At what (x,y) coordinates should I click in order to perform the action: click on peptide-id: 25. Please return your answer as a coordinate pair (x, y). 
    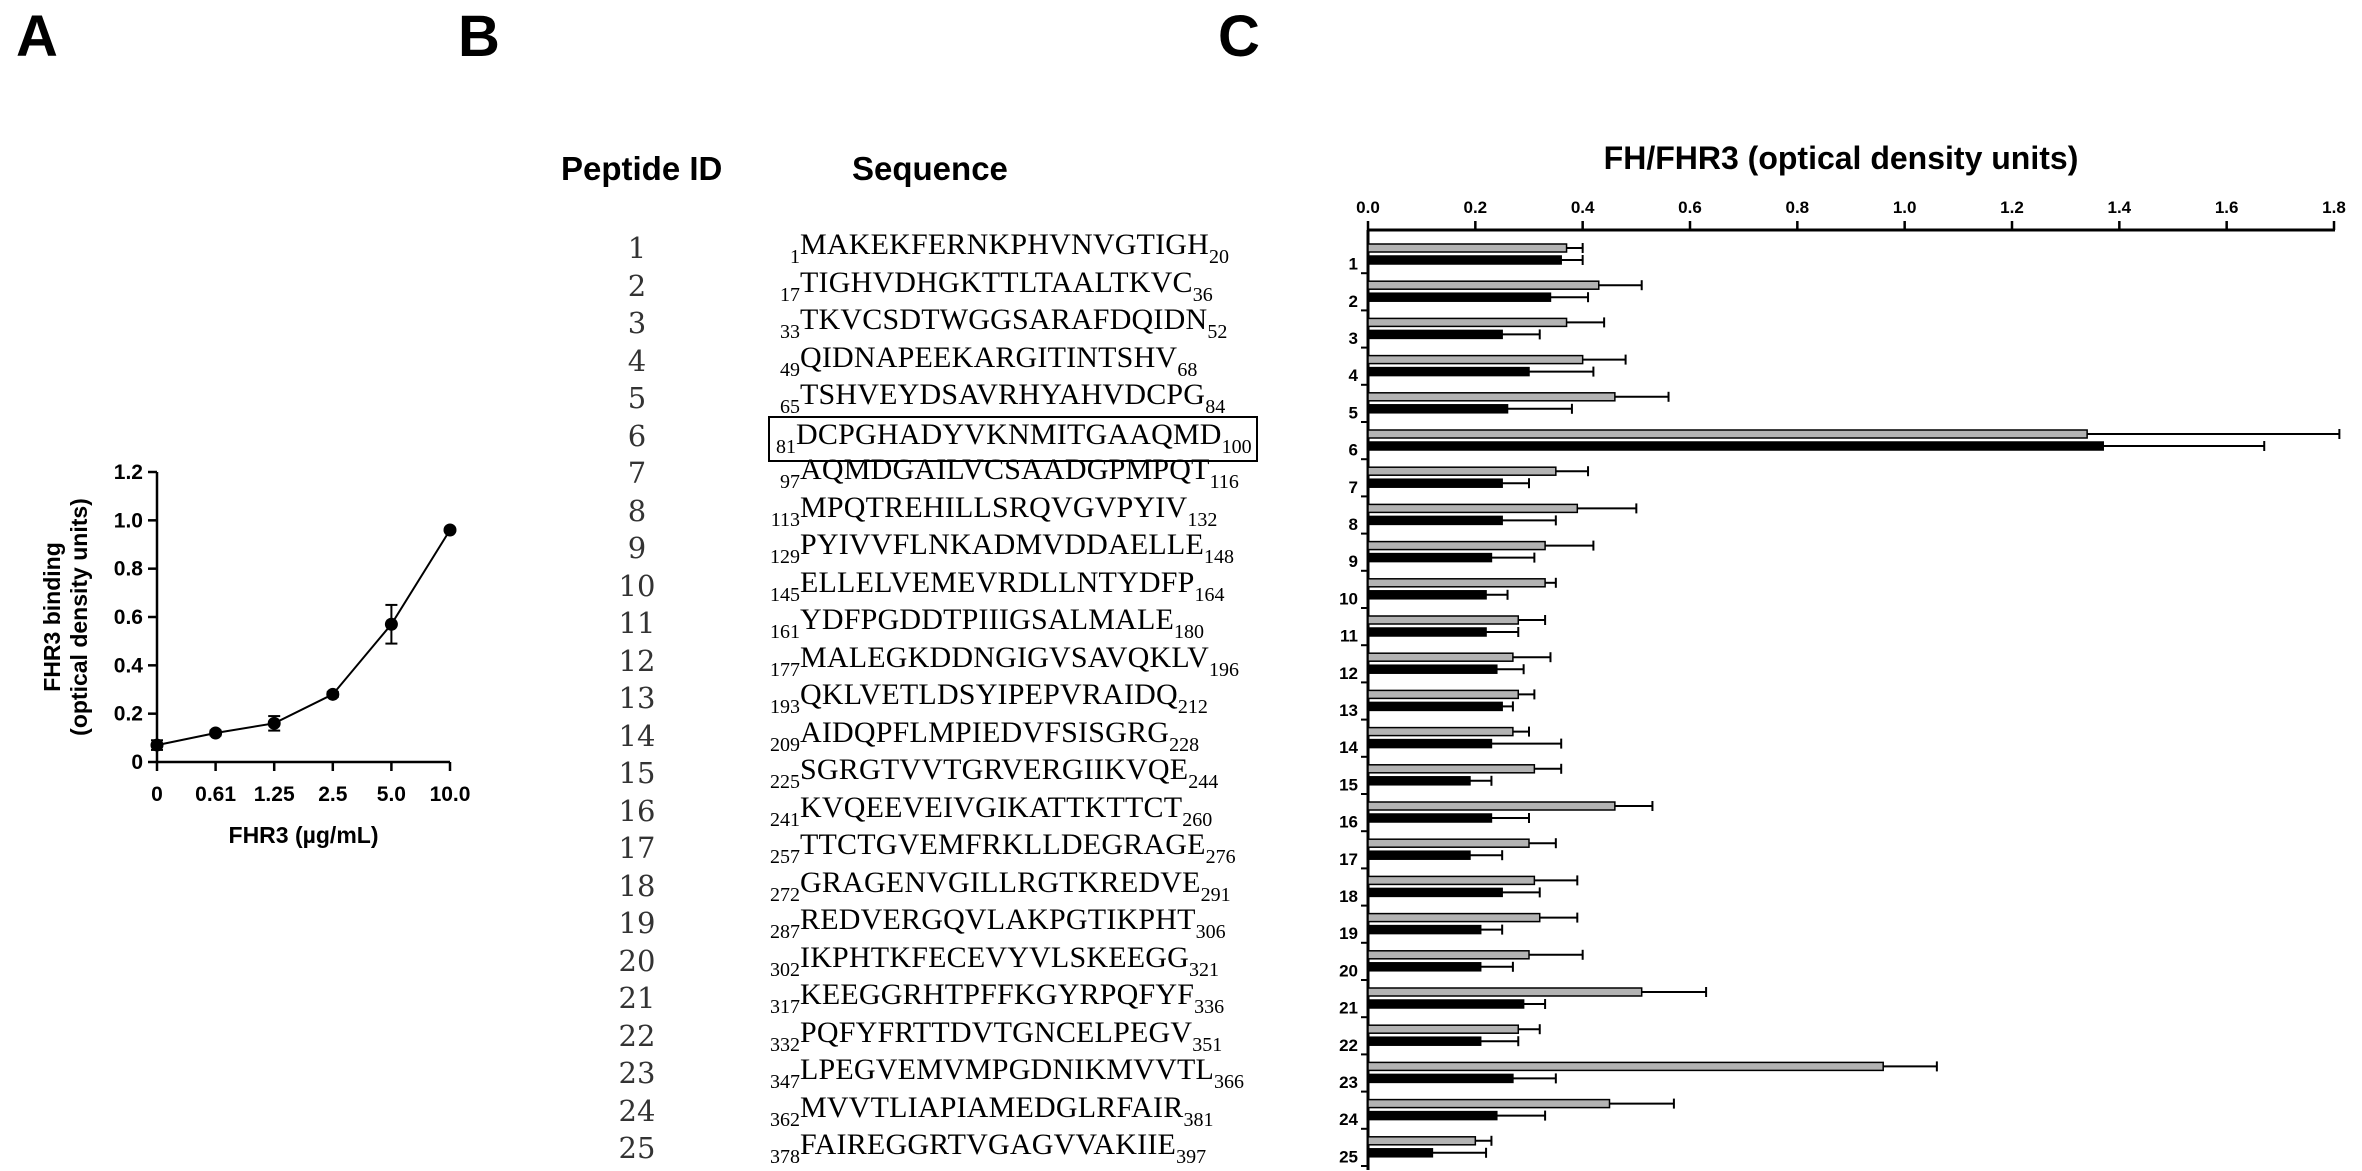
    Looking at the image, I should click on (637, 1148).